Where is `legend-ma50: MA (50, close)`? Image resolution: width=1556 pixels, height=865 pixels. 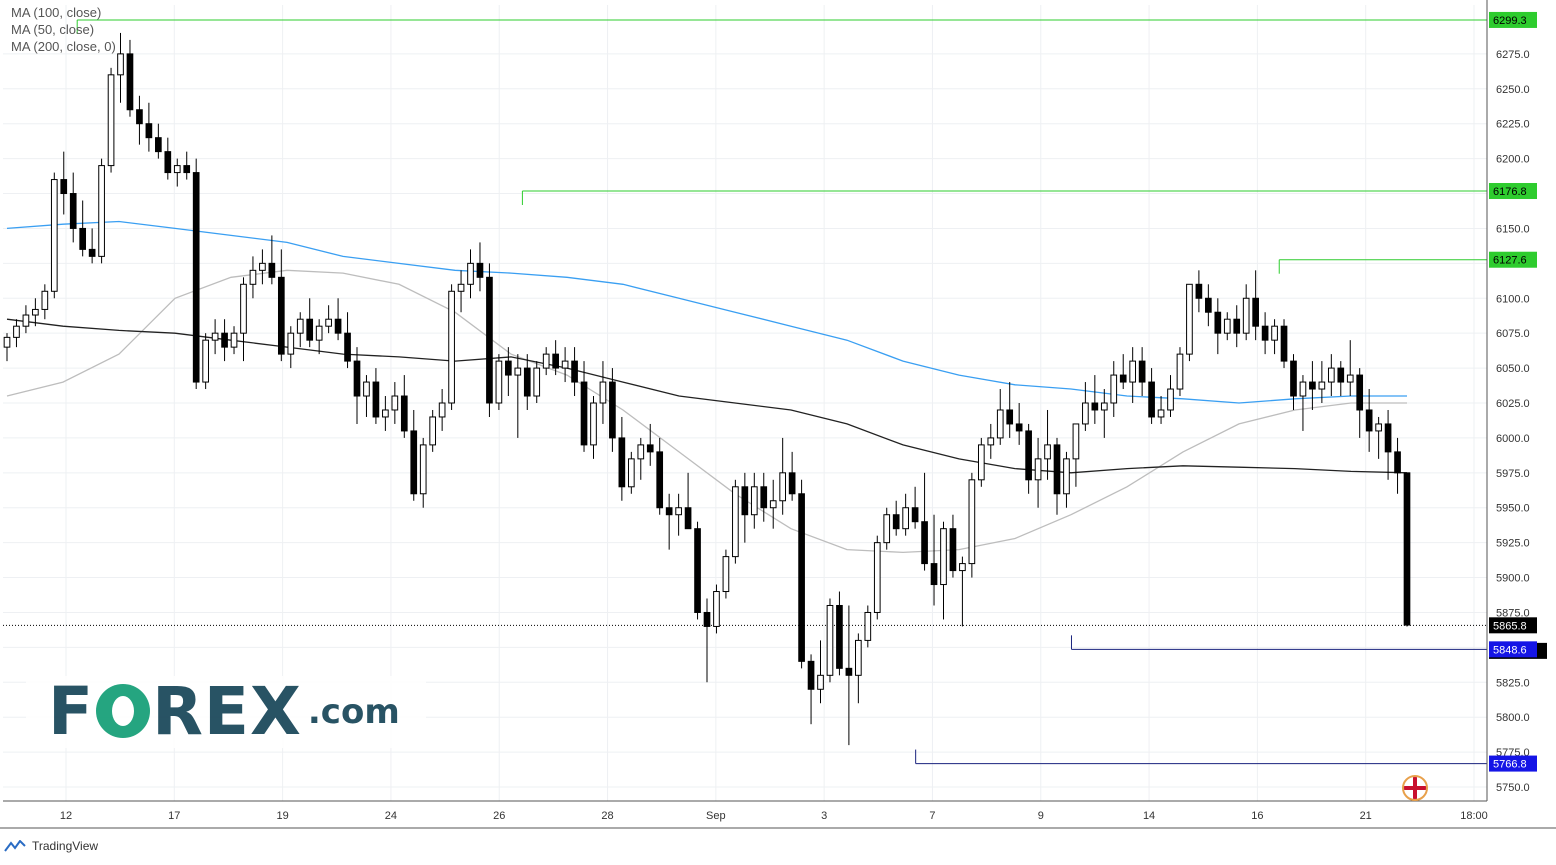 legend-ma50: MA (50, close) is located at coordinates (53, 29).